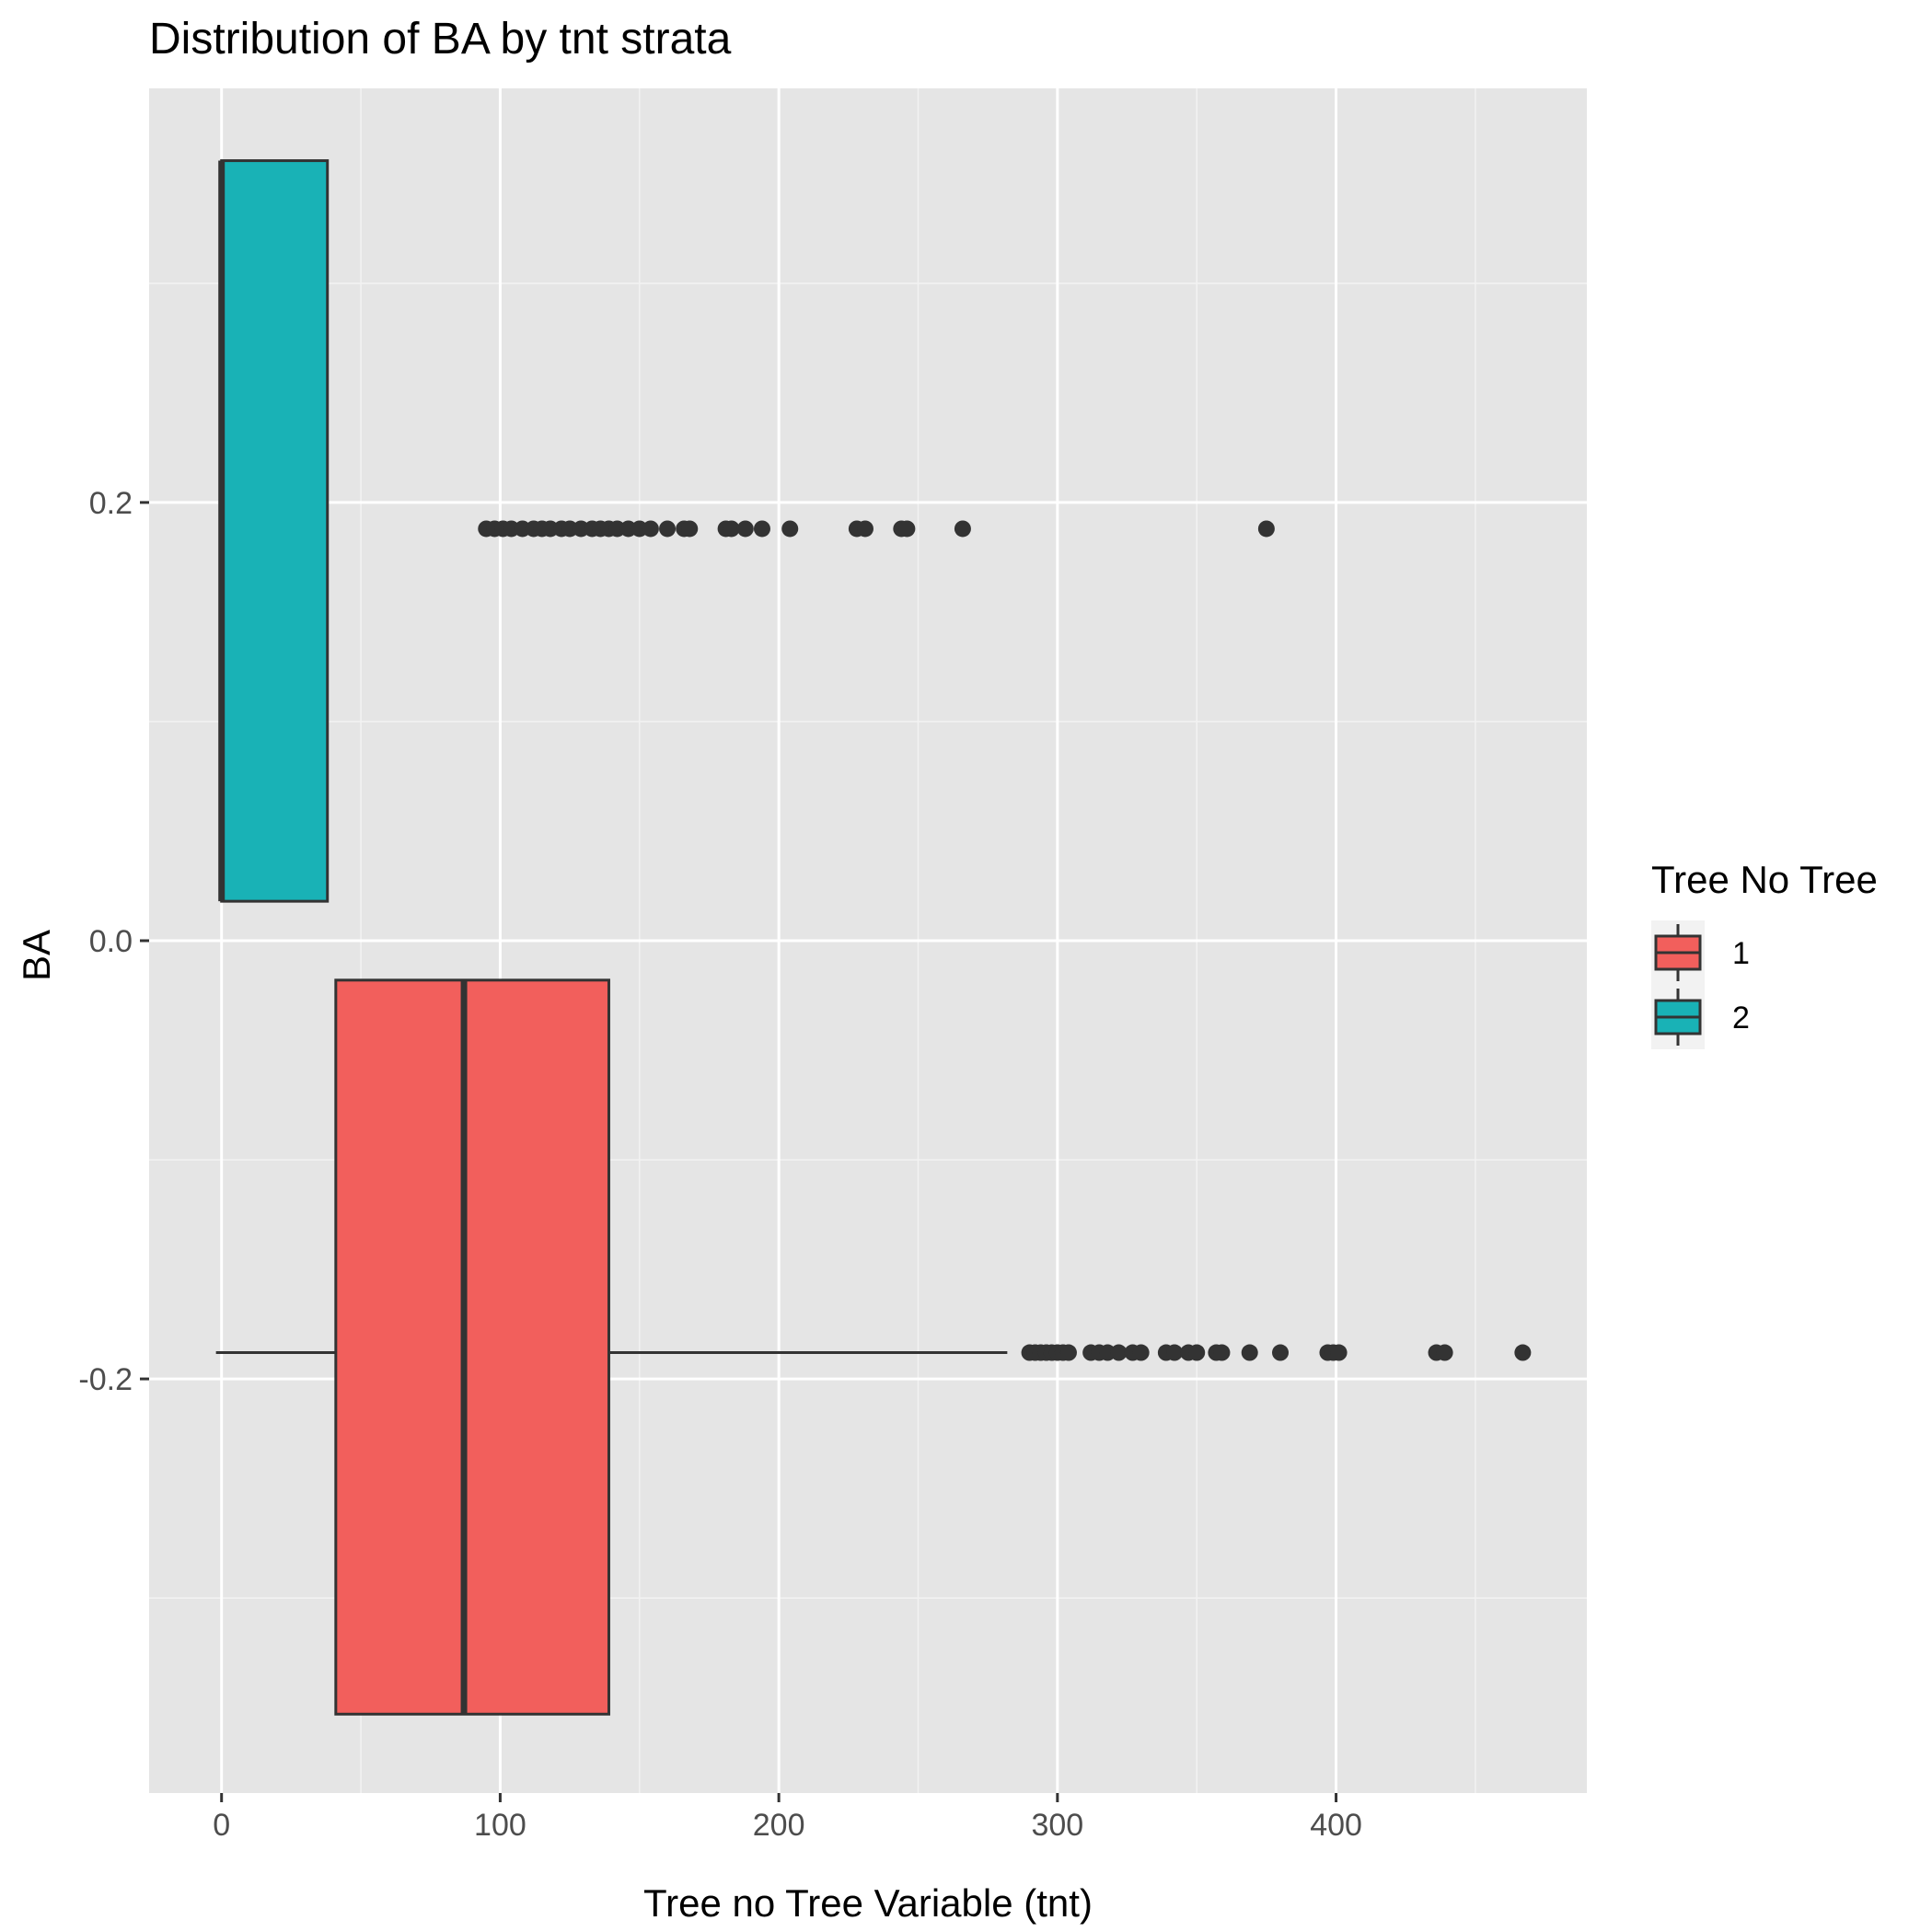 Image resolution: width=1932 pixels, height=1932 pixels. What do you see at coordinates (111, 942) in the screenshot?
I see `y-tick-label: 0.0` at bounding box center [111, 942].